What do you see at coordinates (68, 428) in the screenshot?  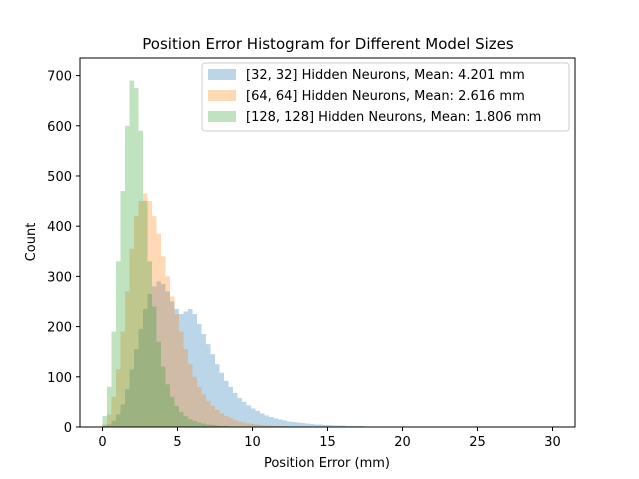 I see `y-tick-label: 0` at bounding box center [68, 428].